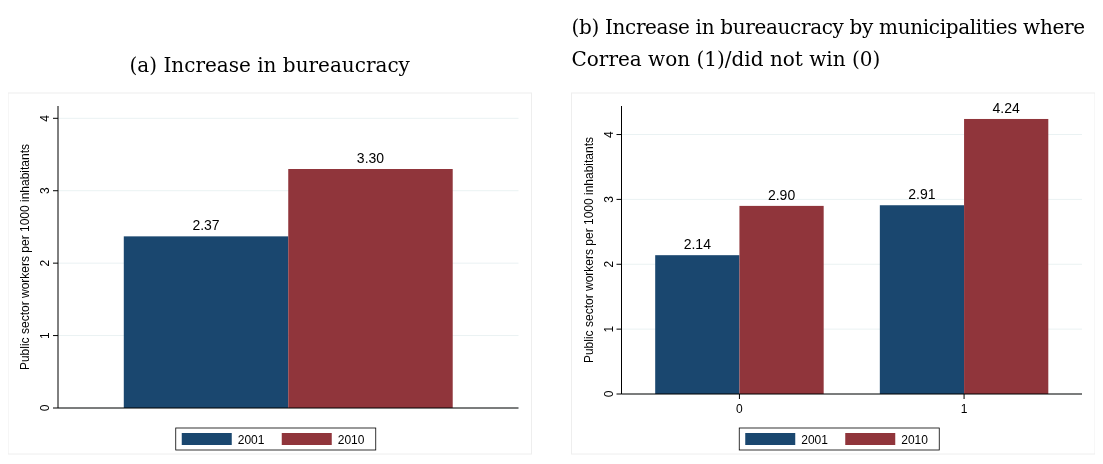  Describe the element at coordinates (781, 194) in the screenshot. I see `text: 2.90` at that location.